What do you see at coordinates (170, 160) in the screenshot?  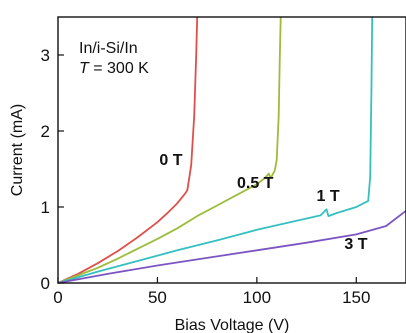 I see `series-label-0: 0 T` at bounding box center [170, 160].